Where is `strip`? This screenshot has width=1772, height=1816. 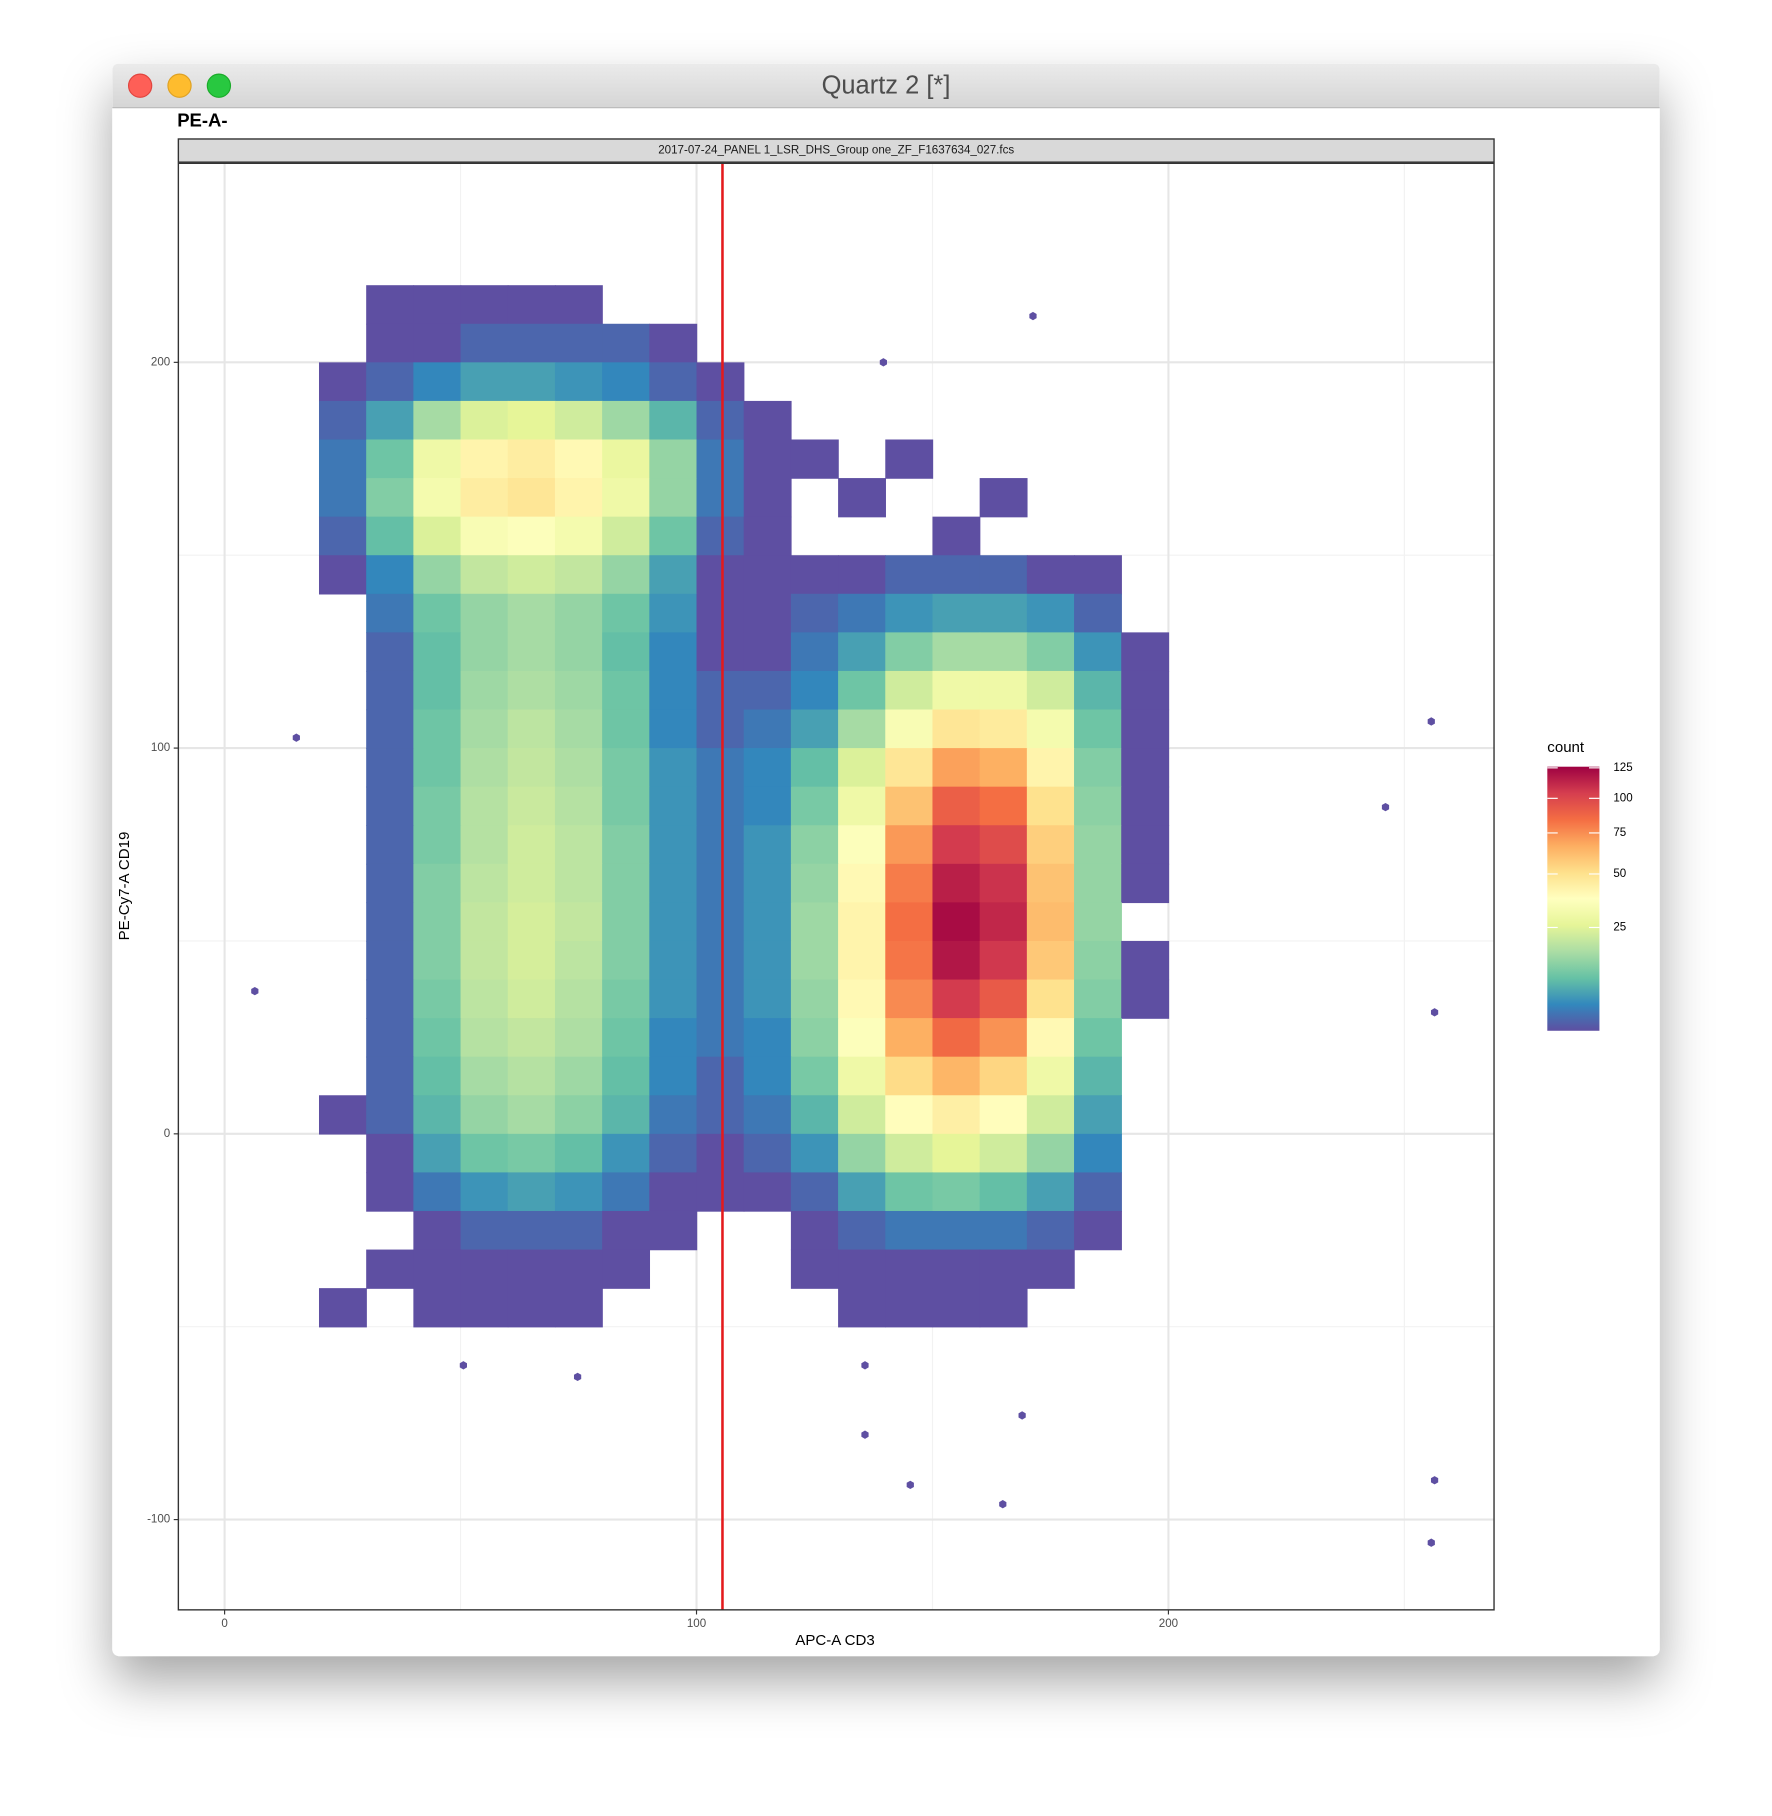 strip is located at coordinates (836, 150).